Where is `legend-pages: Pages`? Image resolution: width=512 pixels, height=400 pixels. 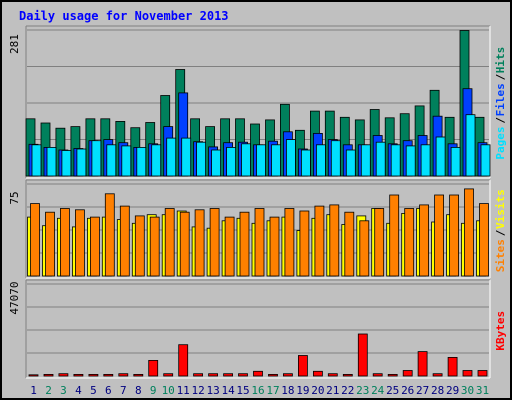 legend-pages: Pages is located at coordinates (500, 142).